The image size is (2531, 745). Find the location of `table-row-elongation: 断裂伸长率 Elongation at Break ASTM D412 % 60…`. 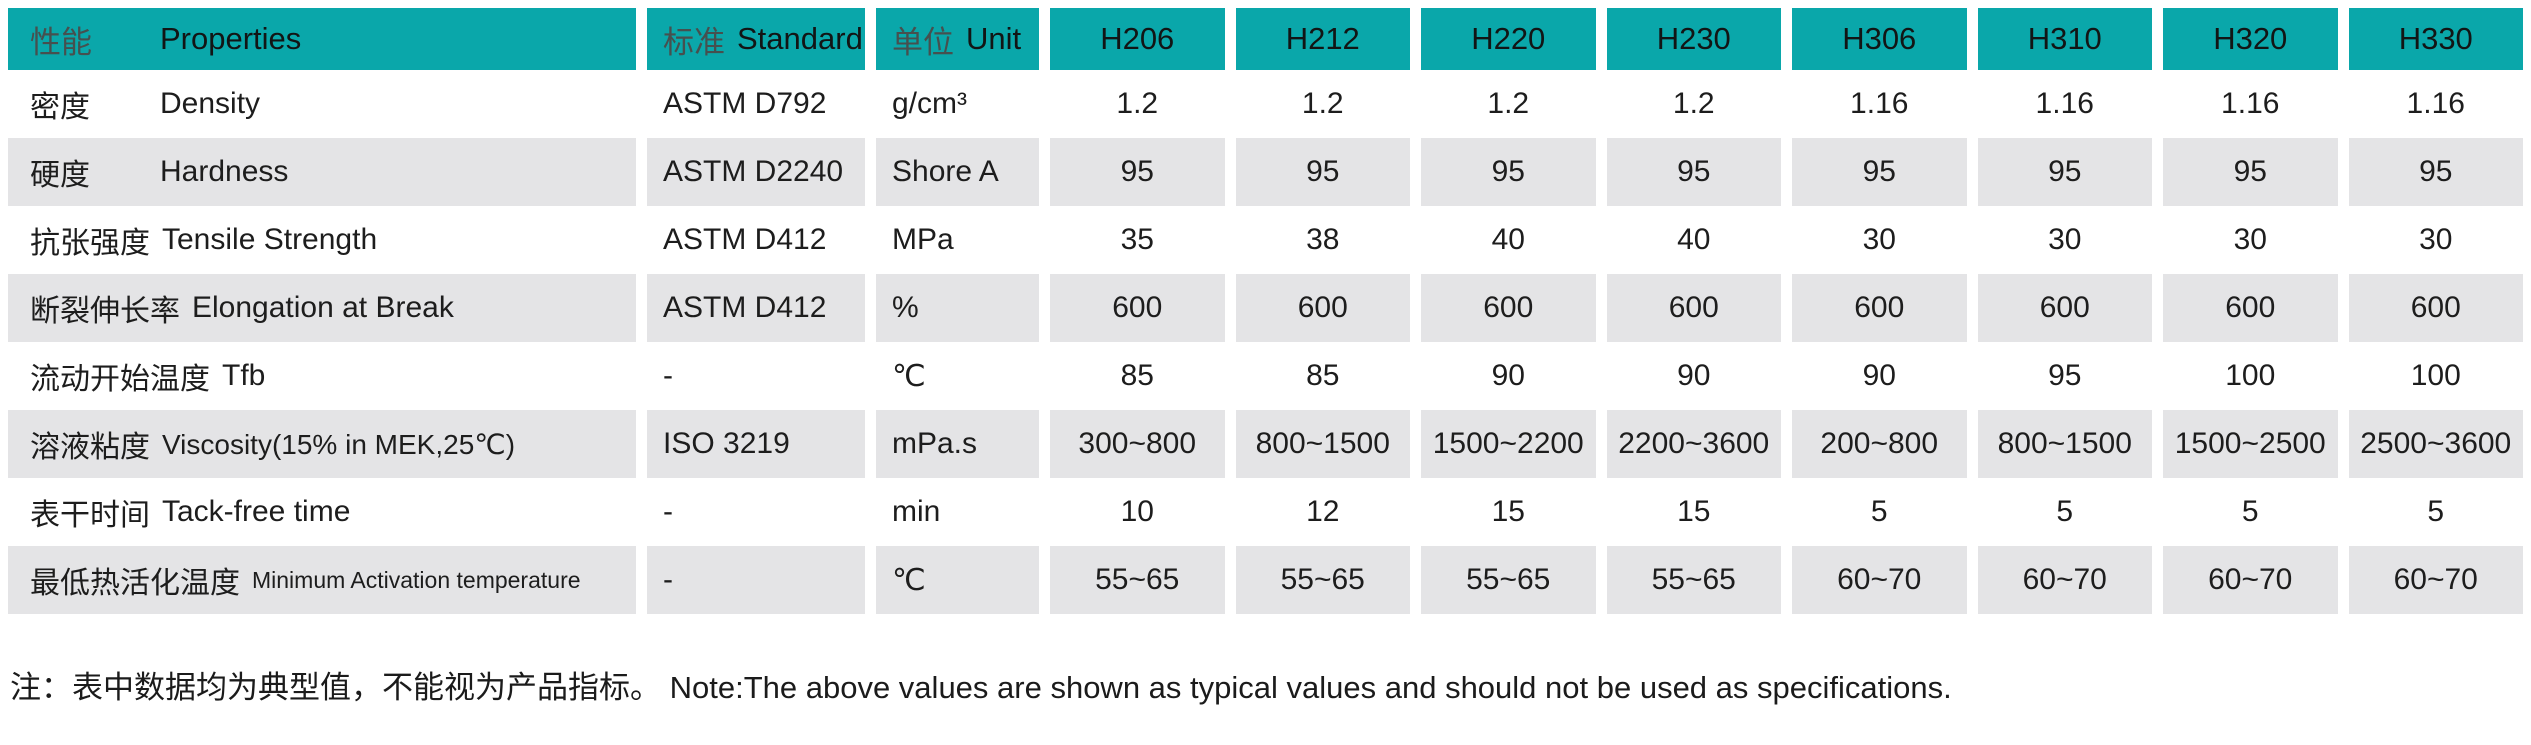

table-row-elongation: 断裂伸长率 Elongation at Break ASTM D412 % 60… is located at coordinates (1265, 308).